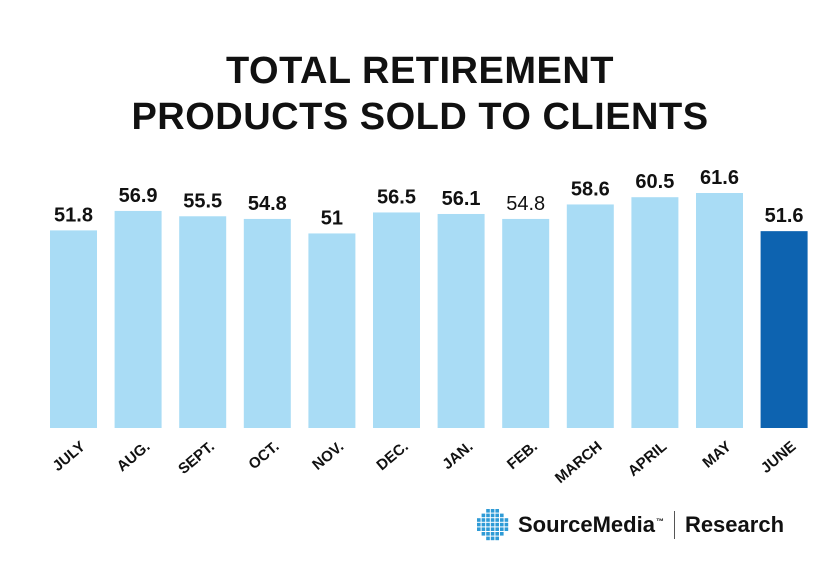 This screenshot has height=570, width=840. Describe the element at coordinates (457, 455) in the screenshot. I see `category-label: JAN.` at that location.